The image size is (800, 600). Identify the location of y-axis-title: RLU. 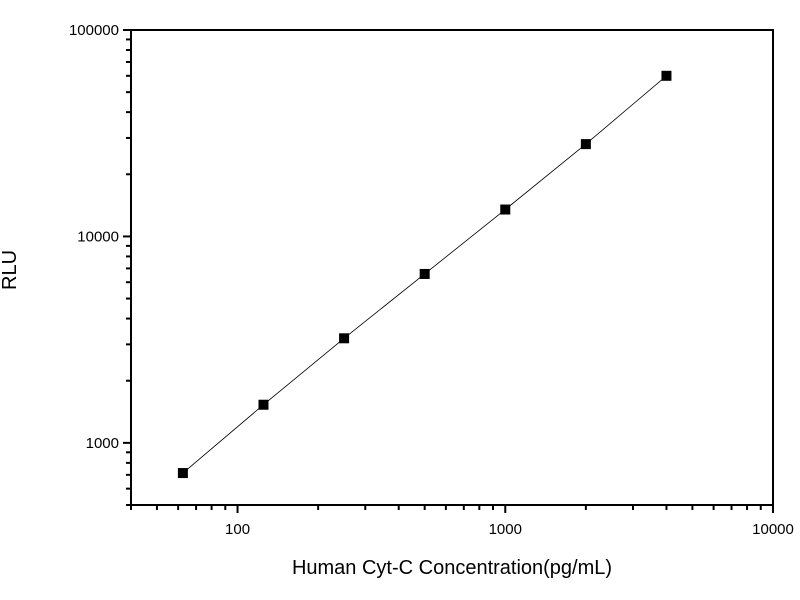
(10, 270).